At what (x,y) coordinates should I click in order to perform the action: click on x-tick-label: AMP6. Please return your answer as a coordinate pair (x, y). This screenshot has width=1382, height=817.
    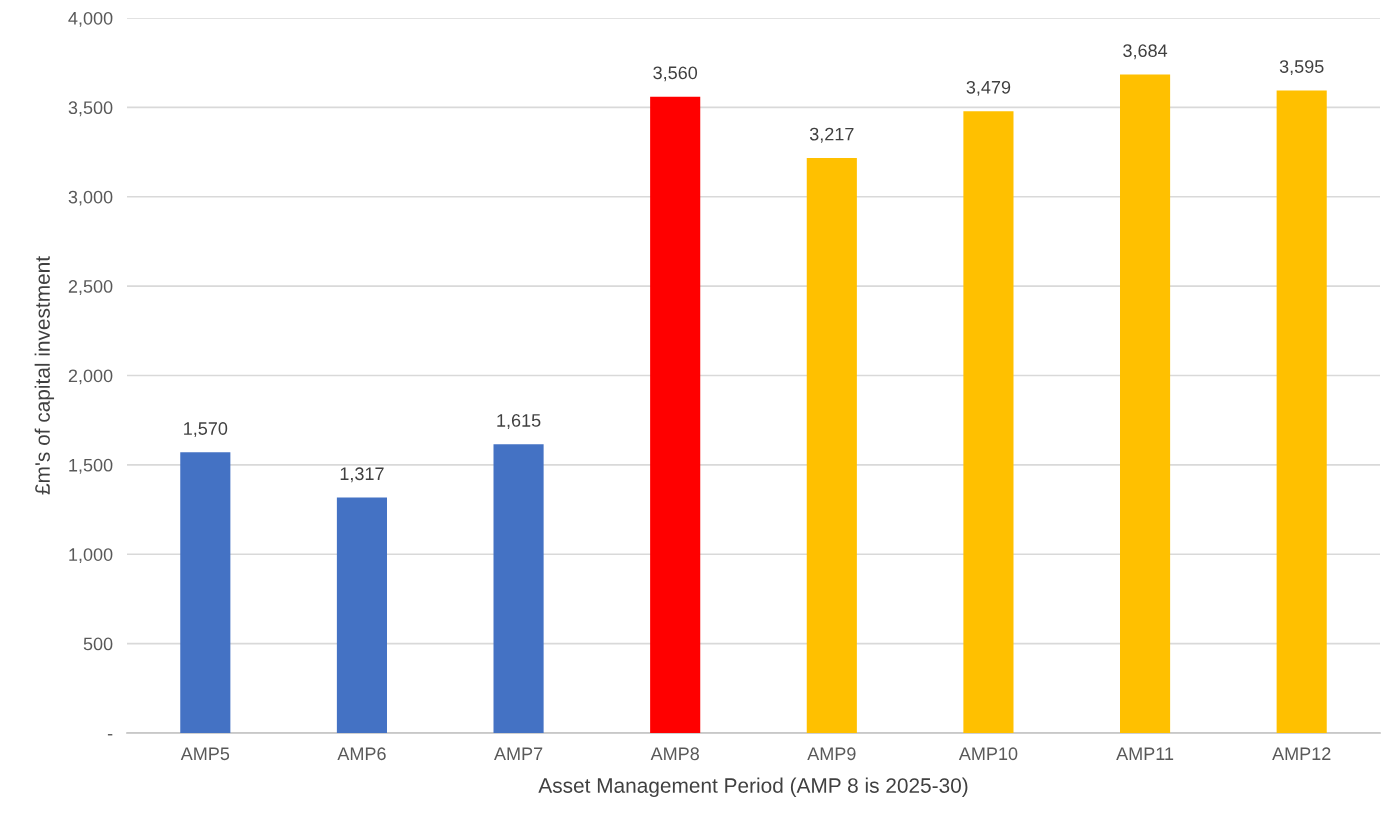
    Looking at the image, I should click on (361, 754).